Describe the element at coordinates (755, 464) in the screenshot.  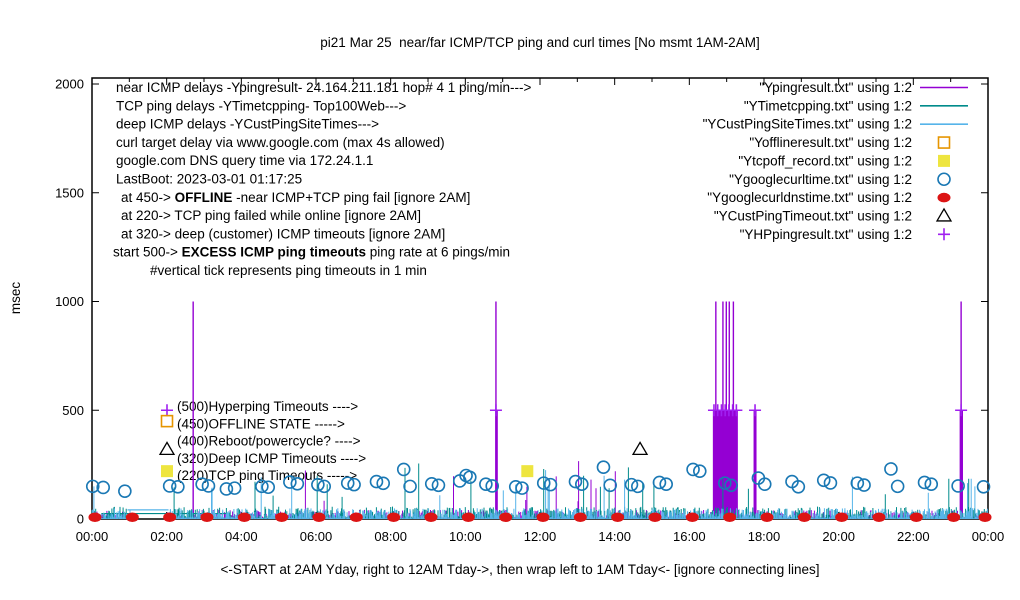
I see `timeout-column` at that location.